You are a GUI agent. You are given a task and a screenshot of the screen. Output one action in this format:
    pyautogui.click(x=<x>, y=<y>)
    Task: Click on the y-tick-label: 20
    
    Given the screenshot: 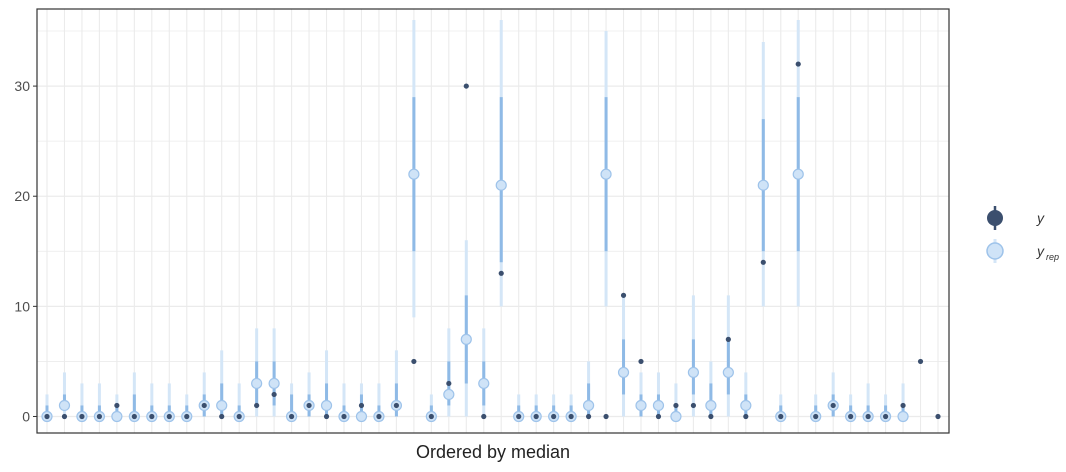 What is the action you would take?
    pyautogui.click(x=22, y=196)
    